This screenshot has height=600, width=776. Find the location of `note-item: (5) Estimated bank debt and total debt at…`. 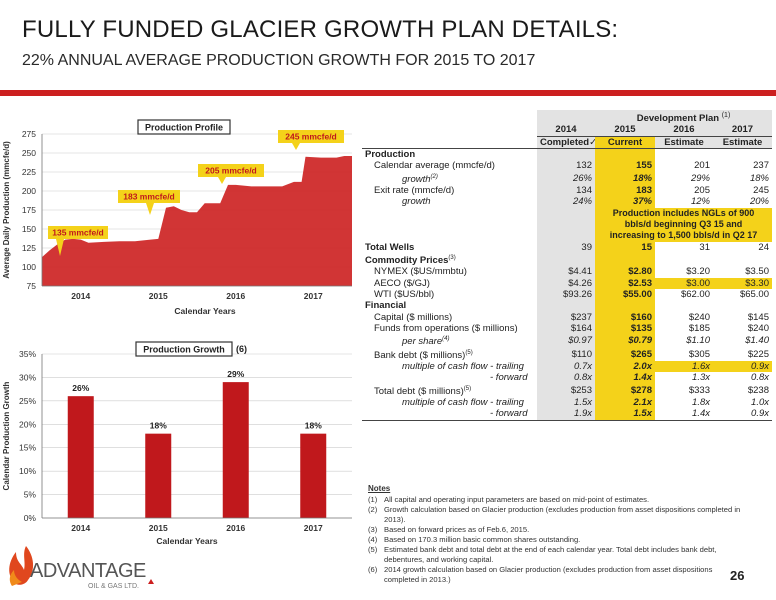

note-item: (5) Estimated bank debt and total debt at… is located at coordinates (558, 555).